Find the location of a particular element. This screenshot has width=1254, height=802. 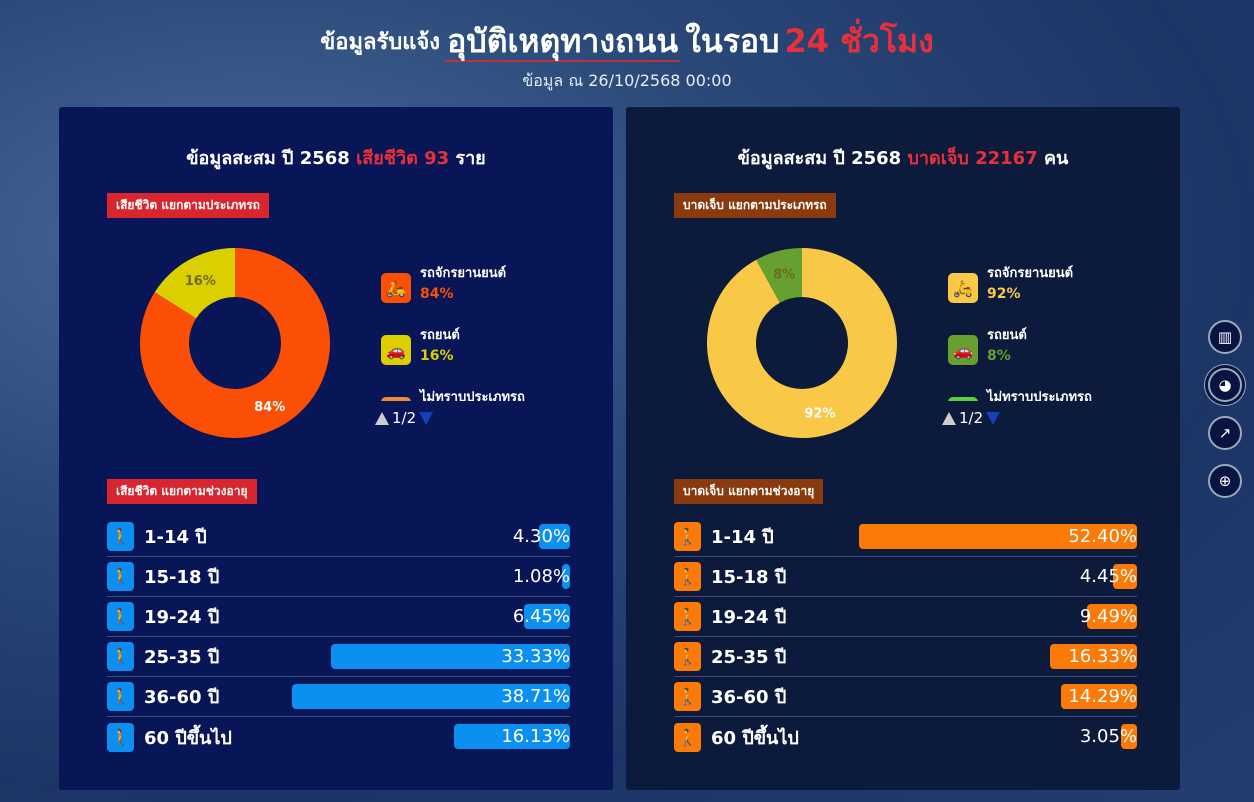

age-value: 33.33% is located at coordinates (535, 656).